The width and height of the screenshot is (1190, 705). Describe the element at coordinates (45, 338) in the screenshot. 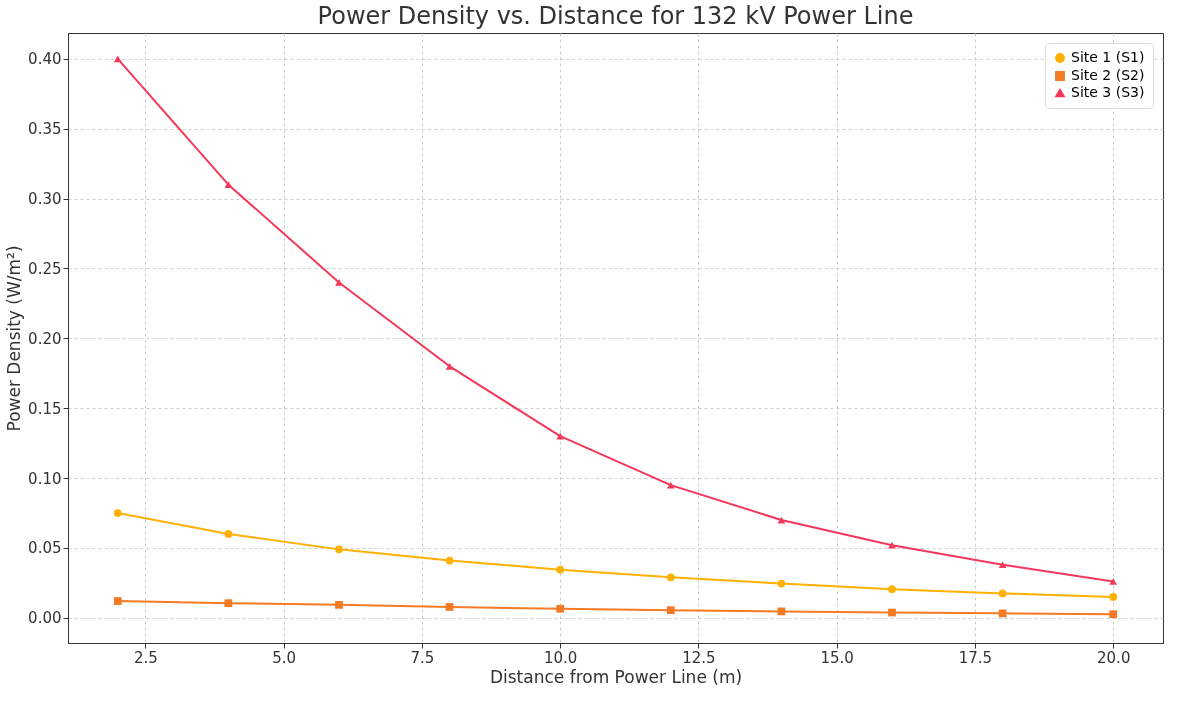

I see `y-tick-label: 0.20` at that location.